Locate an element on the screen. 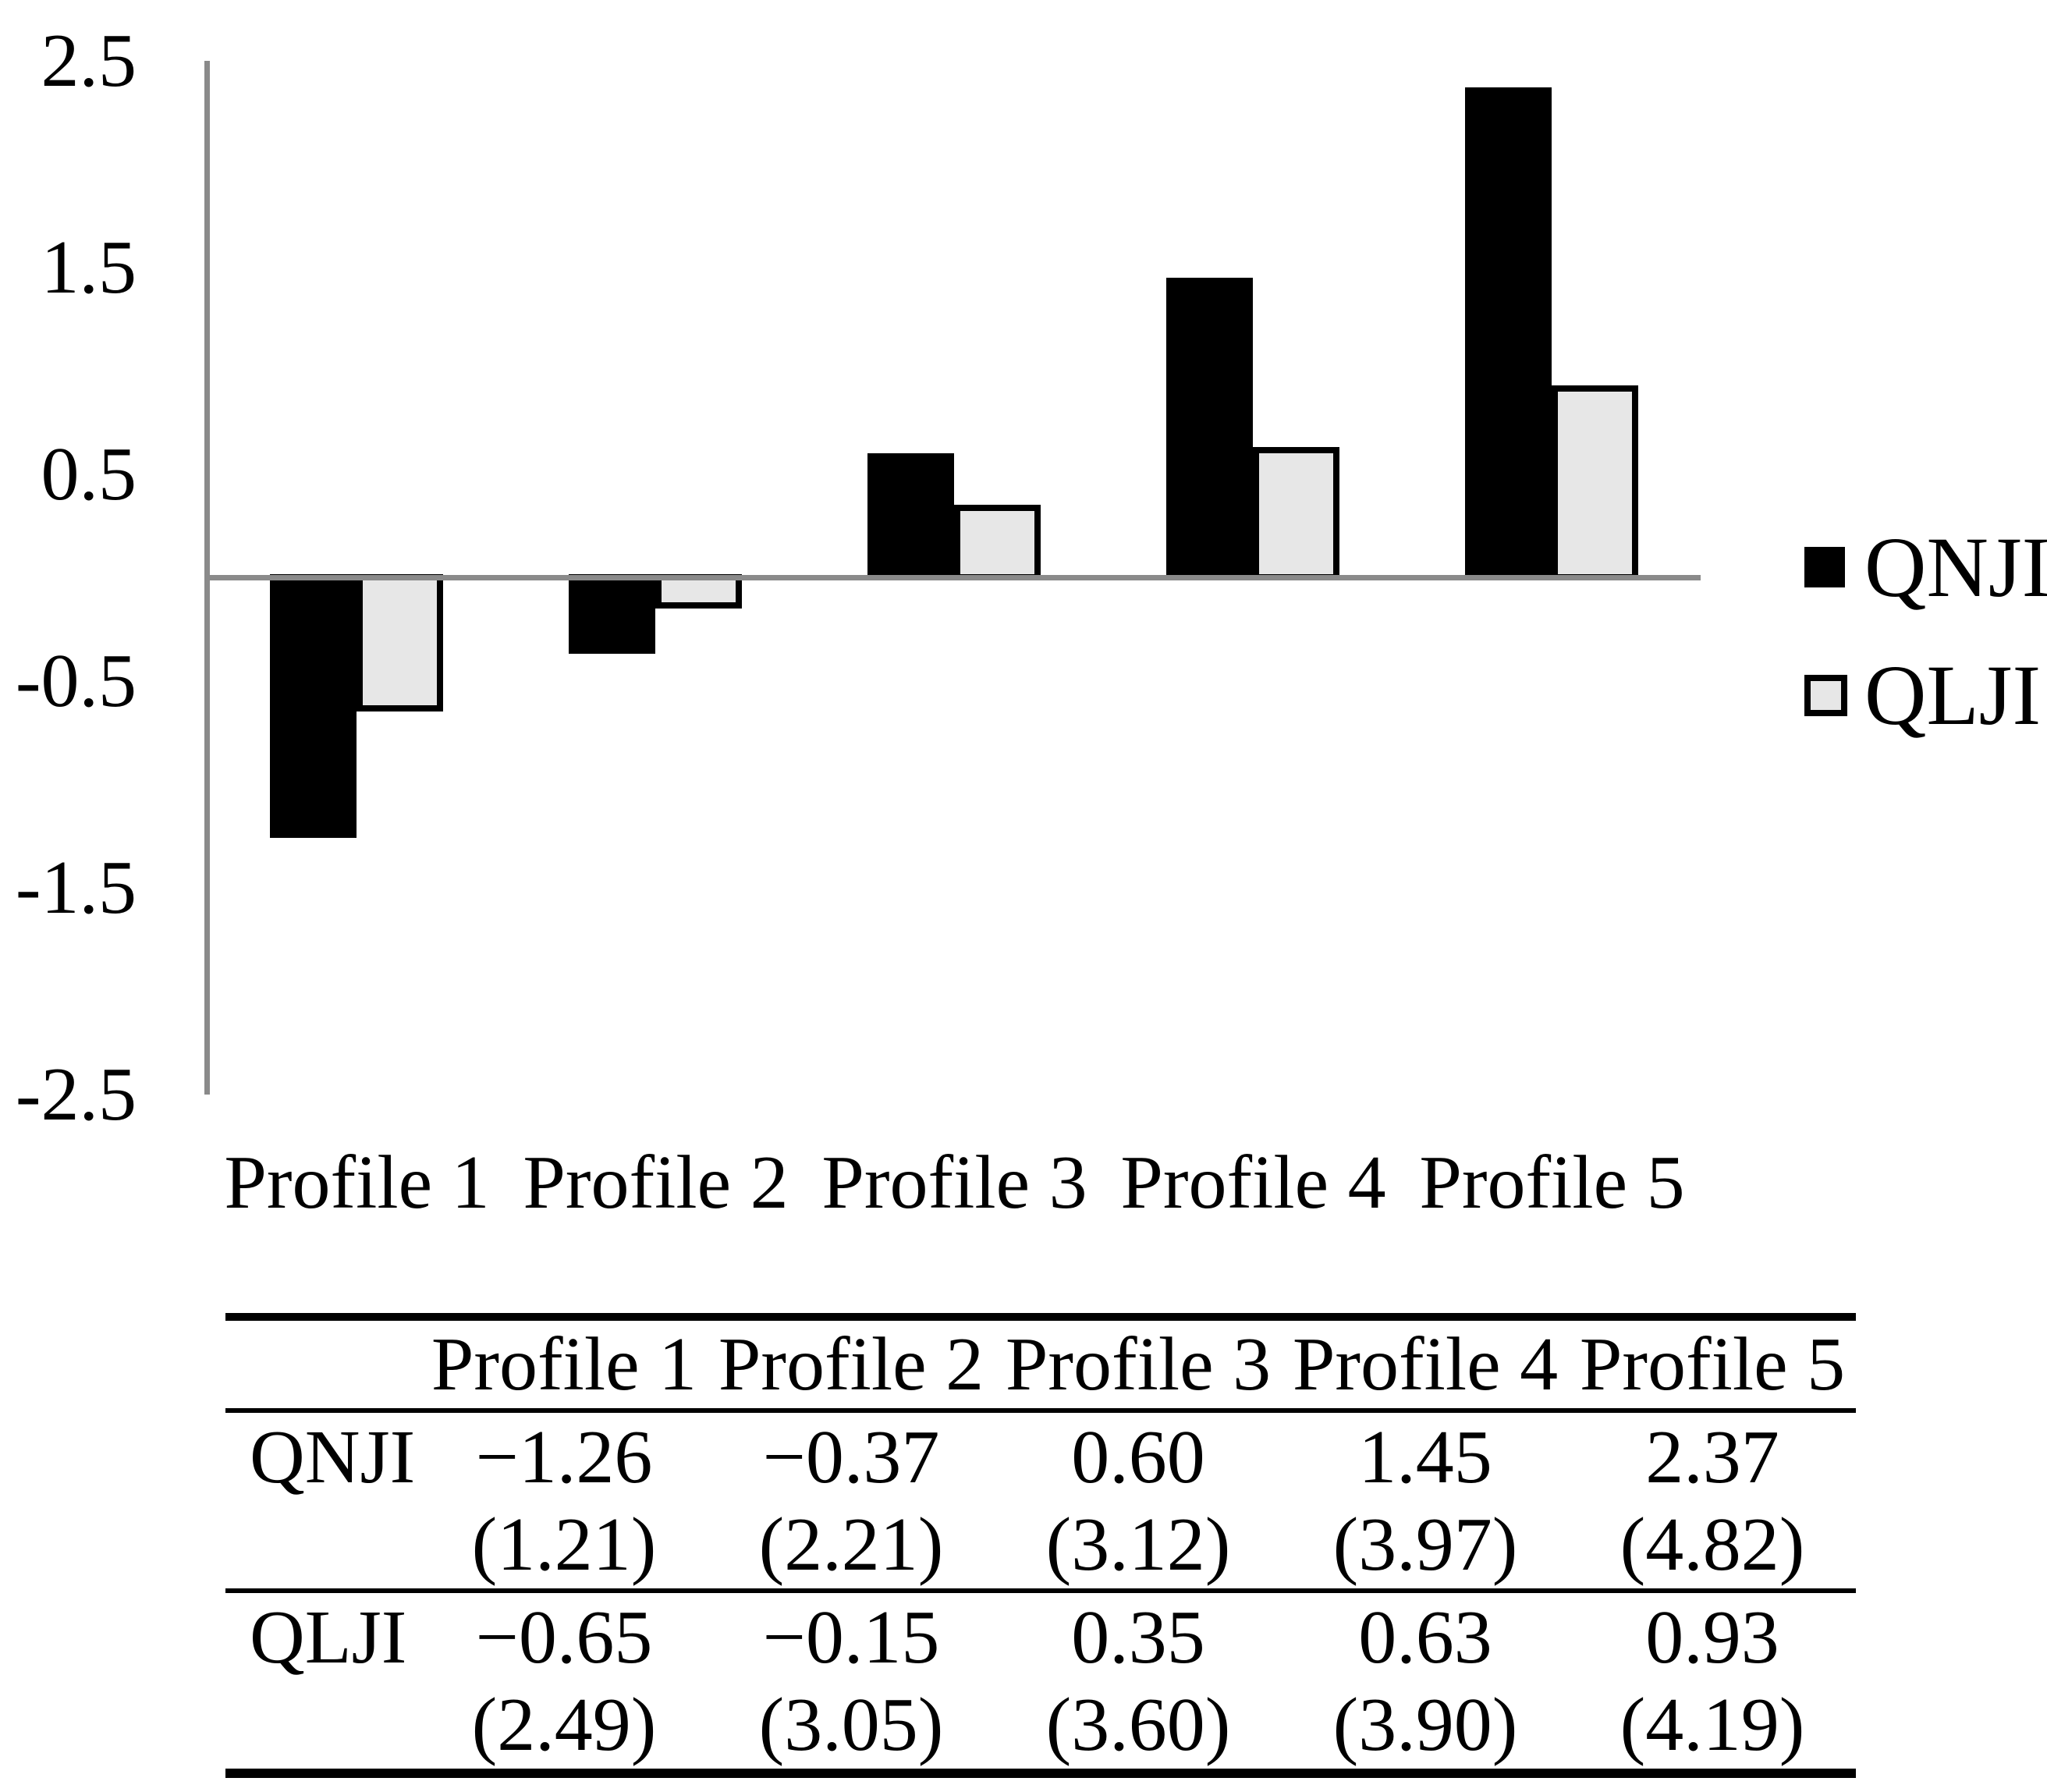  y-tick-label-0.5: 0.5 is located at coordinates (89, 473).